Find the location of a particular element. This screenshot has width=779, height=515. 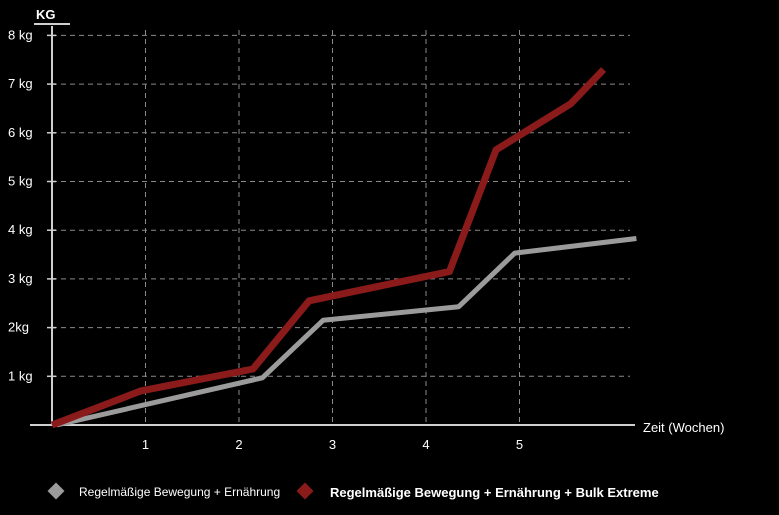

x-axis-title: Zeit (Wochen) is located at coordinates (683, 427).